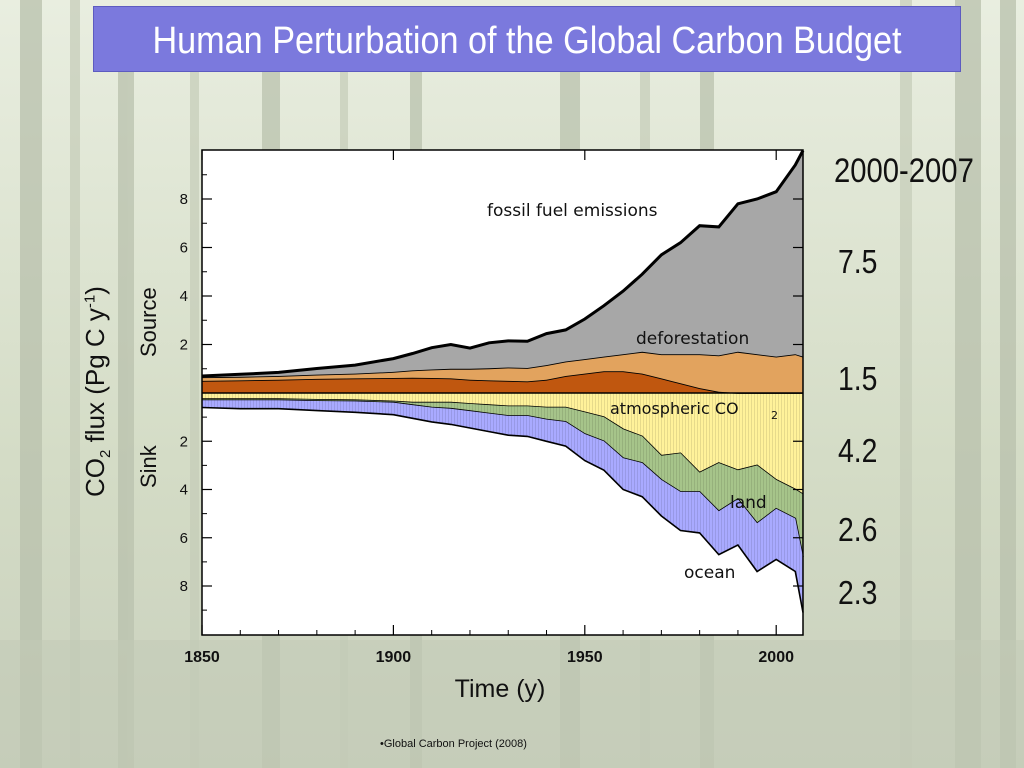 This screenshot has height=768, width=1024. I want to click on y-tick-label-sink: 6, so click(184, 538).